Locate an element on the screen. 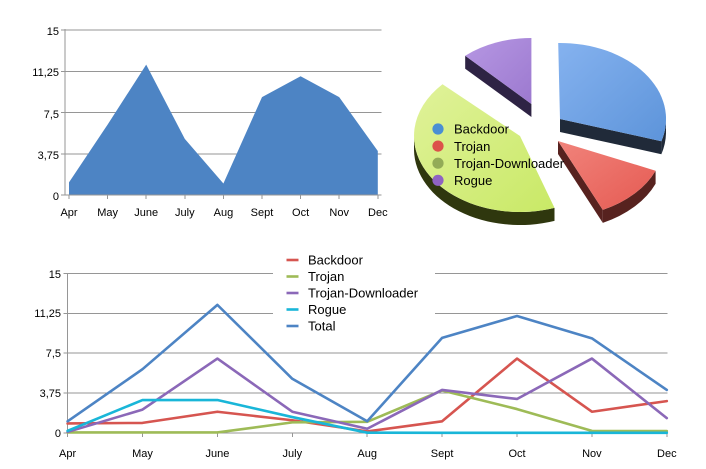  svg-text: Total is located at coordinates (322, 326).